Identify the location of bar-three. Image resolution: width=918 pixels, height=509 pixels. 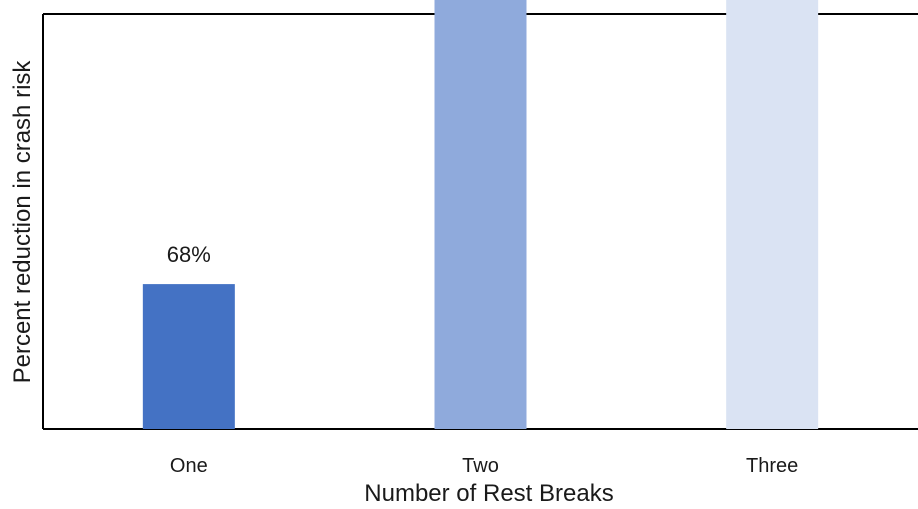
(772, 214).